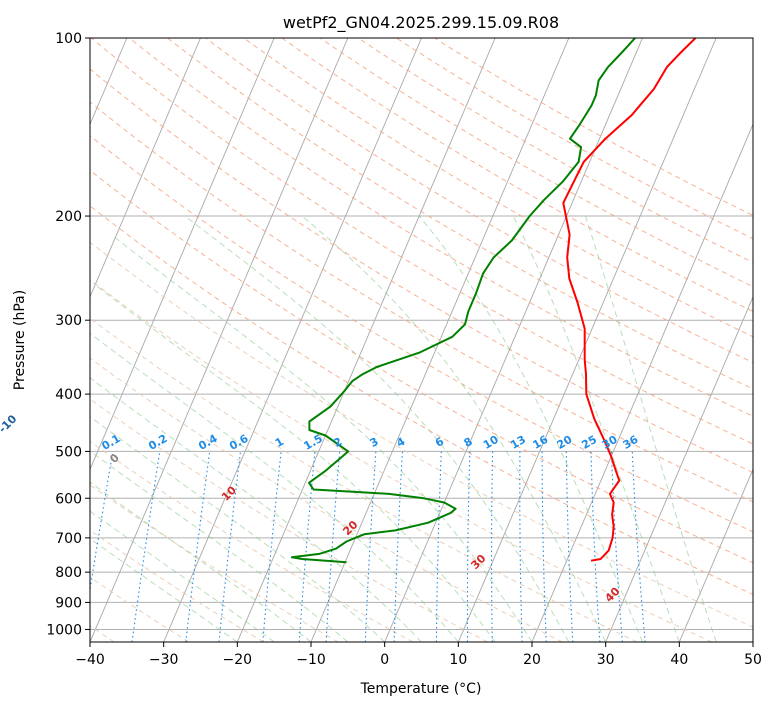  I want to click on x-tick-label: −30, so click(164, 660).